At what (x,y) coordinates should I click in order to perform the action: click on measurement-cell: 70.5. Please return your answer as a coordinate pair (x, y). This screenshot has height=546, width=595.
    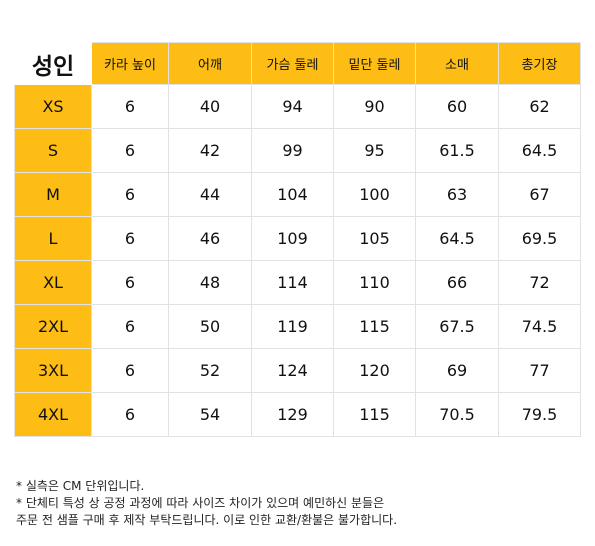
    Looking at the image, I should click on (457, 414).